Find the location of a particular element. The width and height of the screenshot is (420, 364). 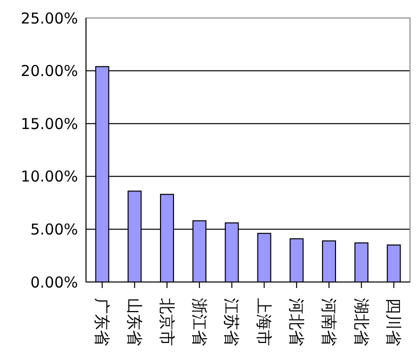

x-tick-label: 江苏省 is located at coordinates (232, 322).